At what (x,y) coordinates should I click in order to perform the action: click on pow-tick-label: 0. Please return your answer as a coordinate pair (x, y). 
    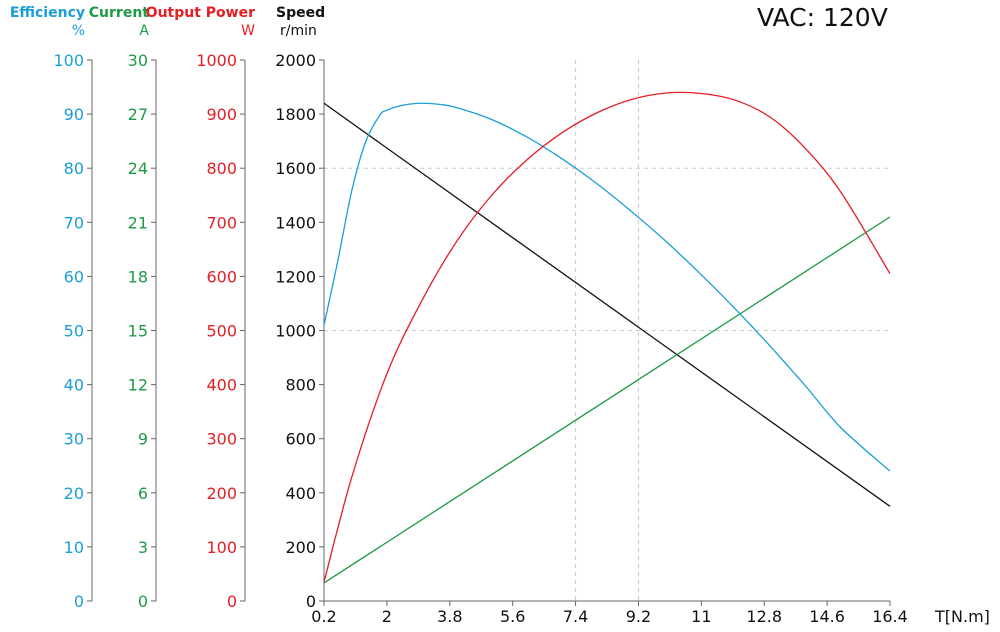
    Looking at the image, I should click on (232, 601).